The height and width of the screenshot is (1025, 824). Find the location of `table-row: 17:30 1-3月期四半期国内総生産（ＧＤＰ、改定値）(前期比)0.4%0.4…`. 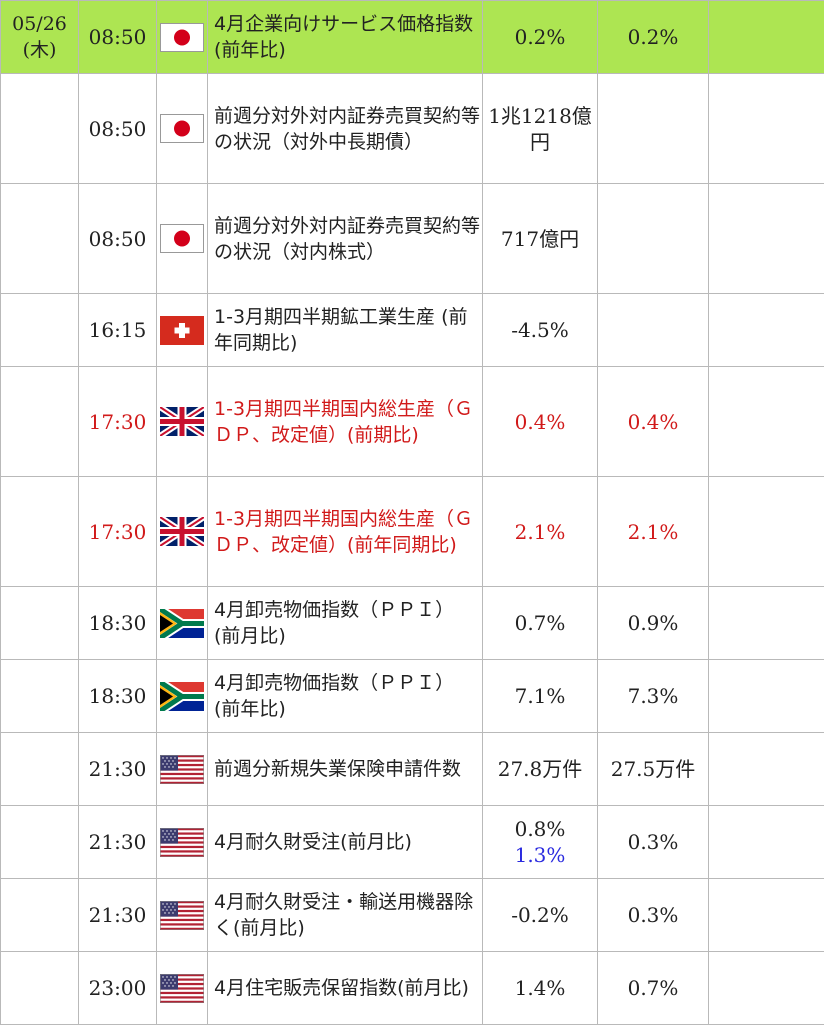

table-row: 17:30 1-3月期四半期国内総生産（ＧＤＰ、改定値）(前期比)0.4%0.4… is located at coordinates (412, 422).